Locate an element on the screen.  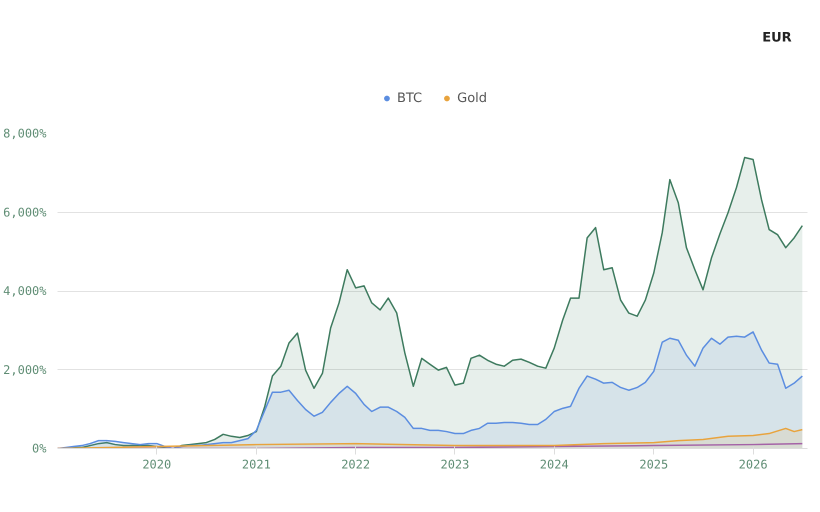
x-tick-label: 2023 is located at coordinates (455, 465).